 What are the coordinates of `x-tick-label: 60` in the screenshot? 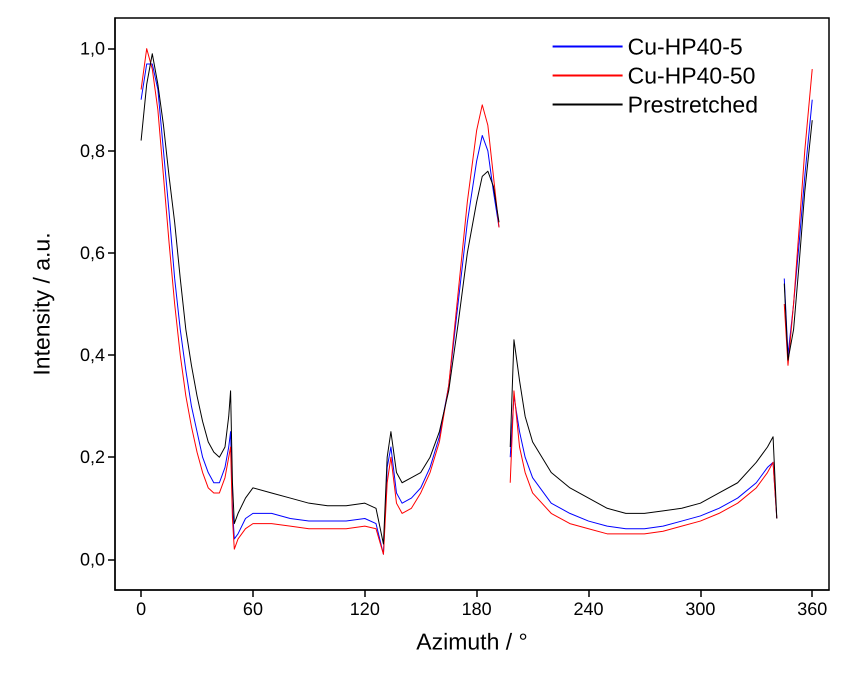 It's located at (252, 609).